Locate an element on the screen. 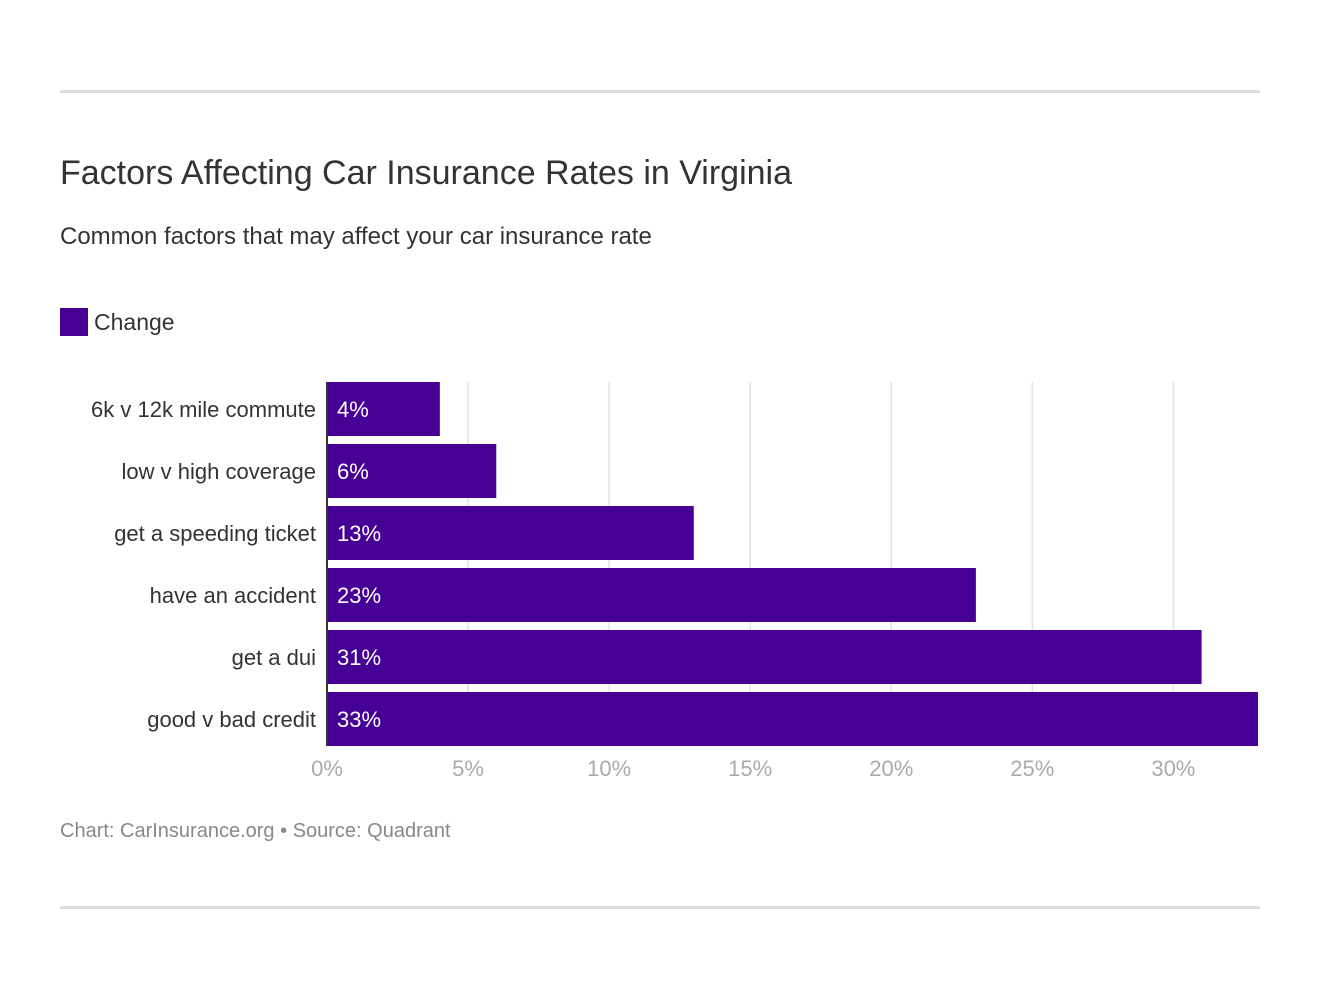 Image resolution: width=1320 pixels, height=990 pixels. top-divider is located at coordinates (660, 91).